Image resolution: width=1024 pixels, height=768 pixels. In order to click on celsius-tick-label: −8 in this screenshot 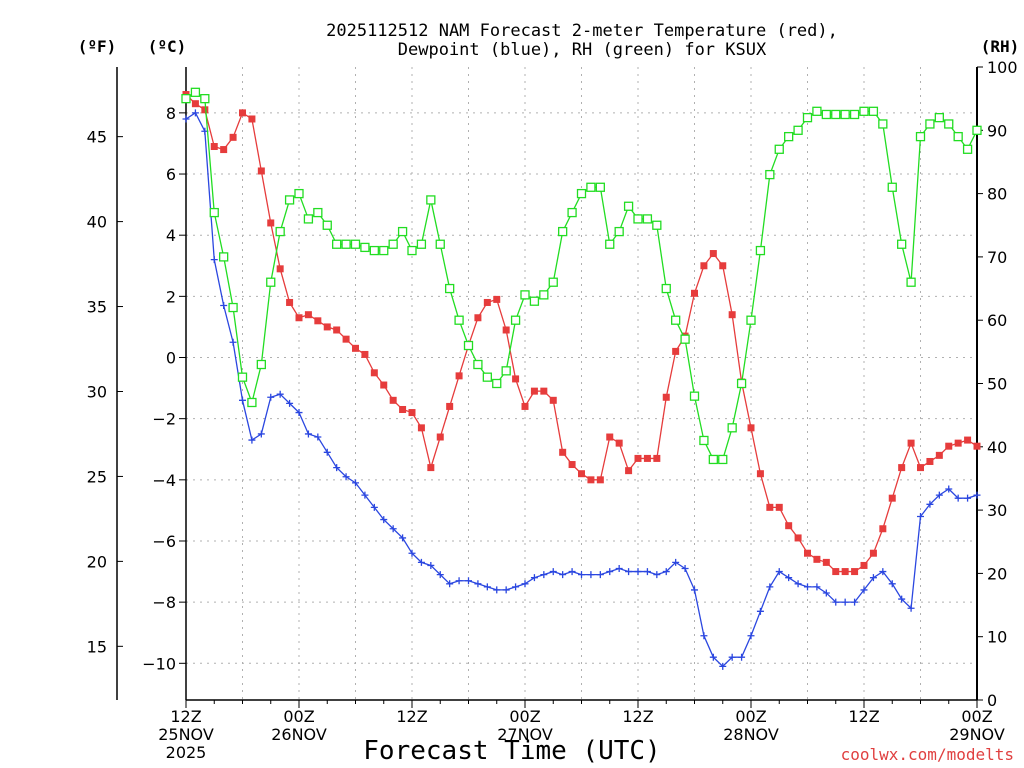, I will do `click(164, 602)`.